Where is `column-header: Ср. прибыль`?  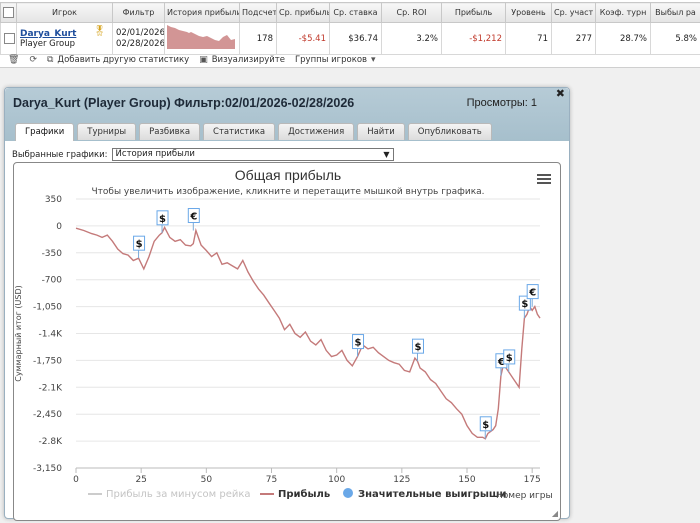
column-header: Ср. прибыль is located at coordinates (303, 12).